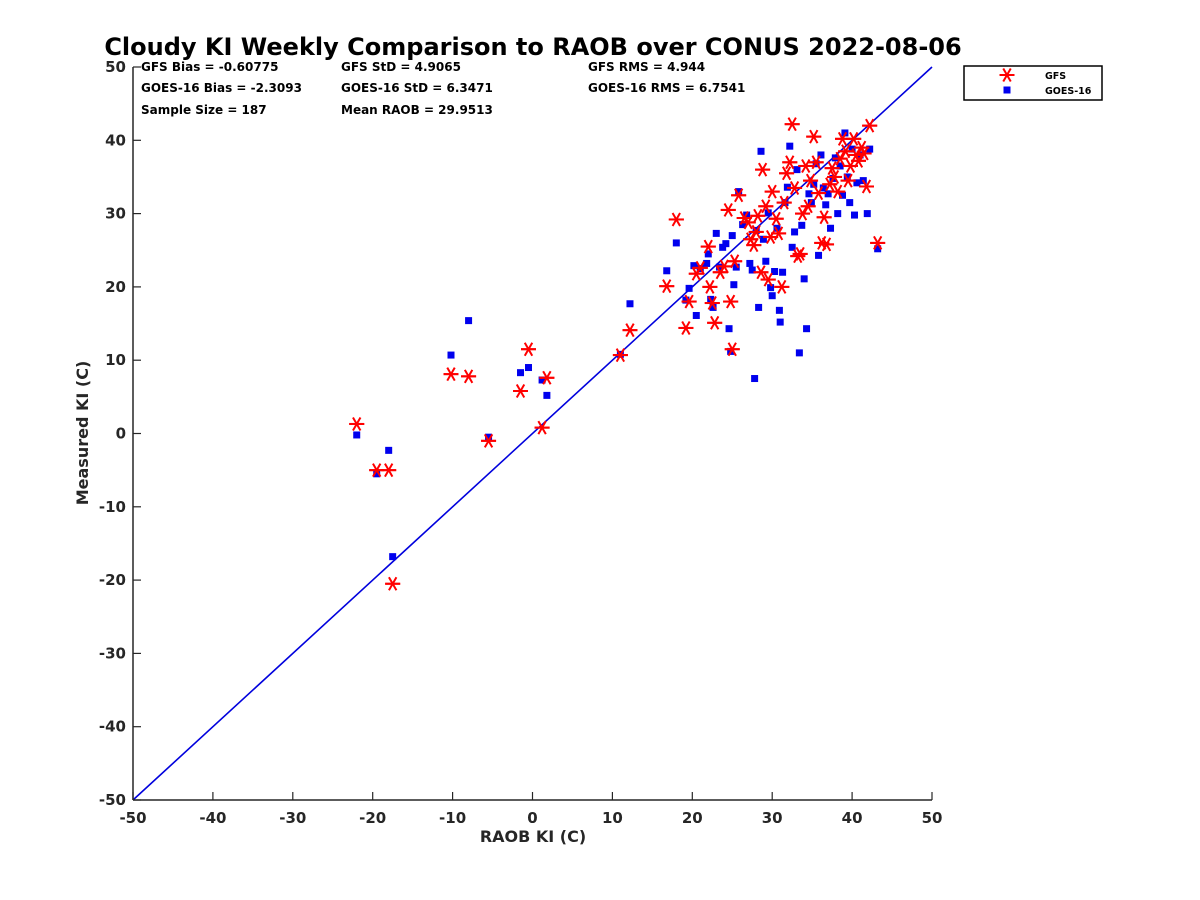 This screenshot has height=900, width=1200. What do you see at coordinates (115, 67) in the screenshot?
I see `y-tick-label: 50` at bounding box center [115, 67].